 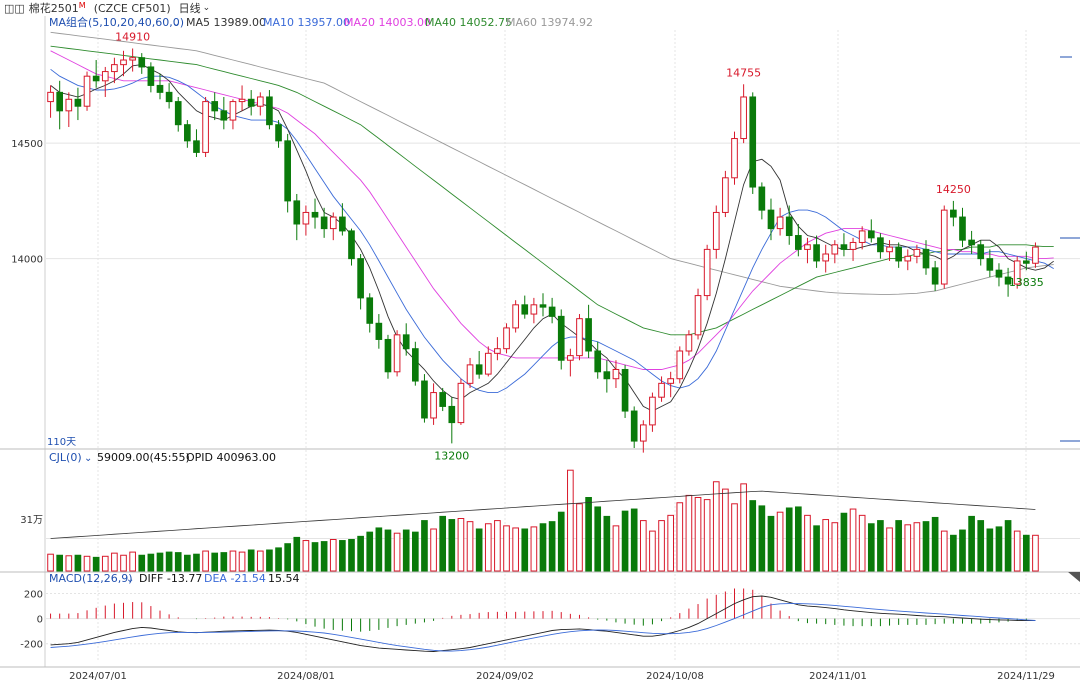 What do you see at coordinates (540, 8) in the screenshot?
I see `title-bar: ◫◫ 棉花2501 M (CZCE CF501) 日线 ⌄` at bounding box center [540, 8].